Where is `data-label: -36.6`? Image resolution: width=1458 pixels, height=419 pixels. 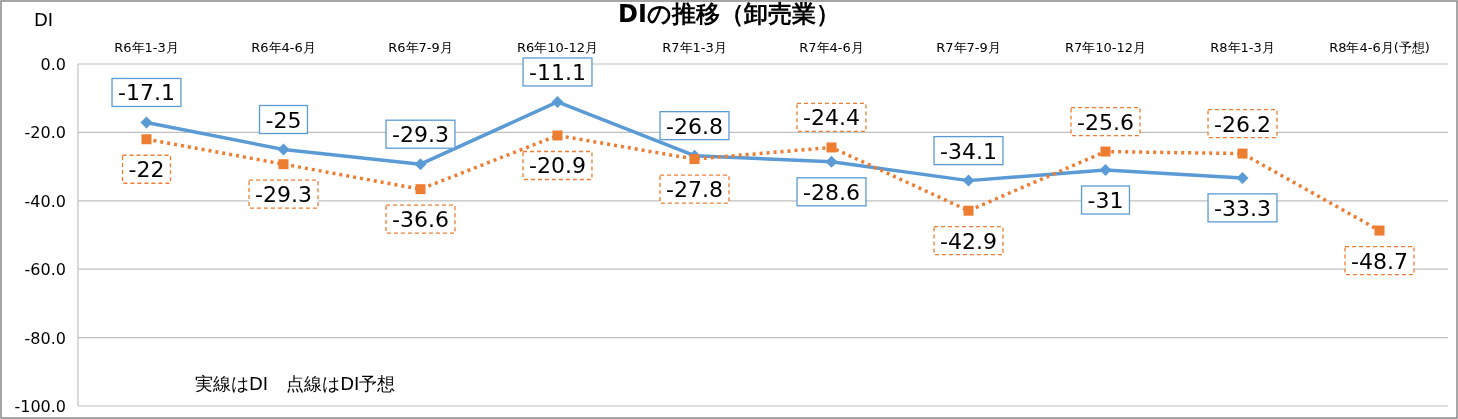
data-label: -36.6 is located at coordinates (420, 220).